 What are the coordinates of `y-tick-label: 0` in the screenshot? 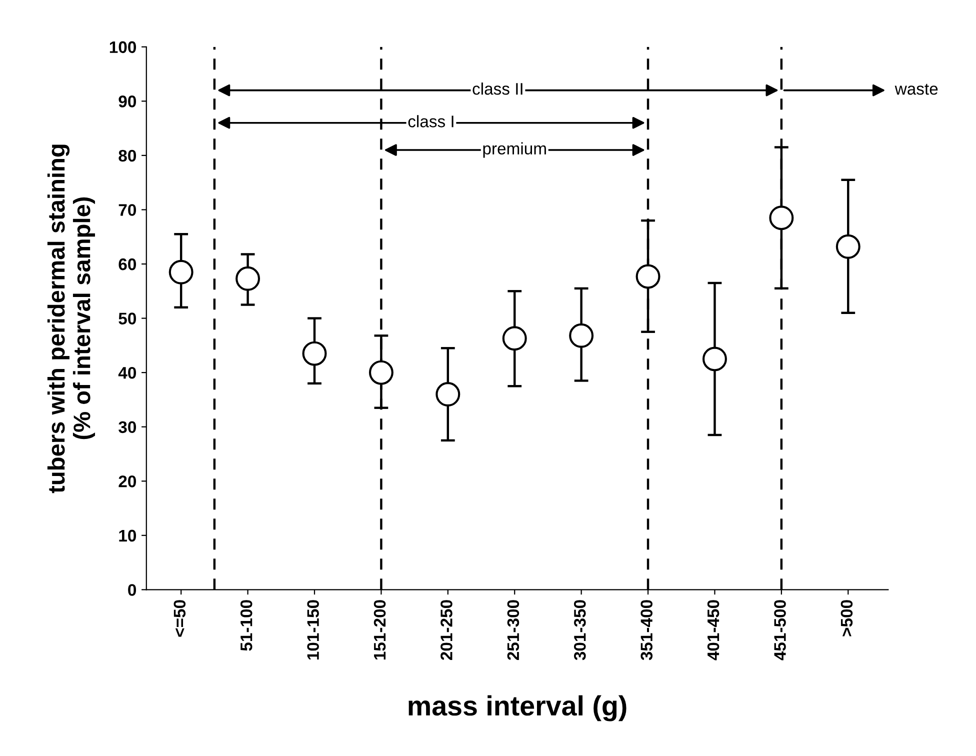 It's located at (132, 590).